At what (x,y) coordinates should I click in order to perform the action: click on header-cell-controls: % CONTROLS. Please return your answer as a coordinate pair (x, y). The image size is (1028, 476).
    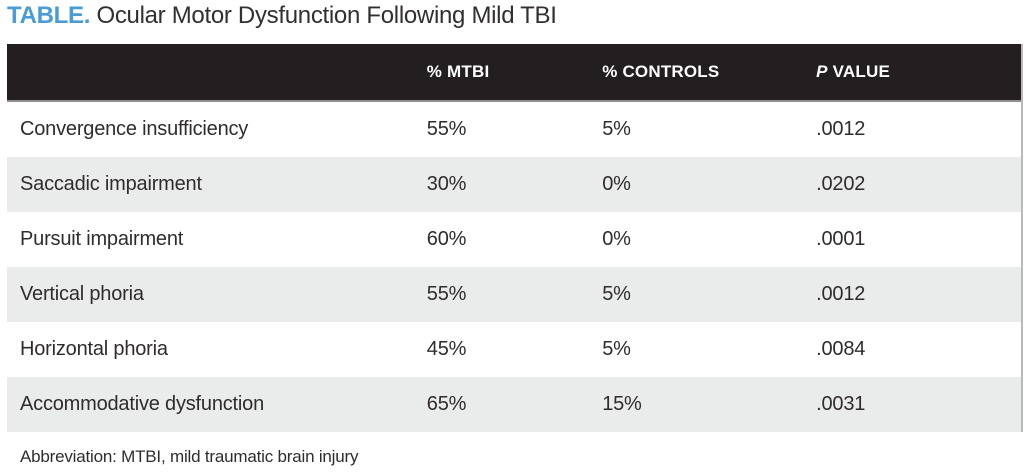
    Looking at the image, I should click on (661, 71).